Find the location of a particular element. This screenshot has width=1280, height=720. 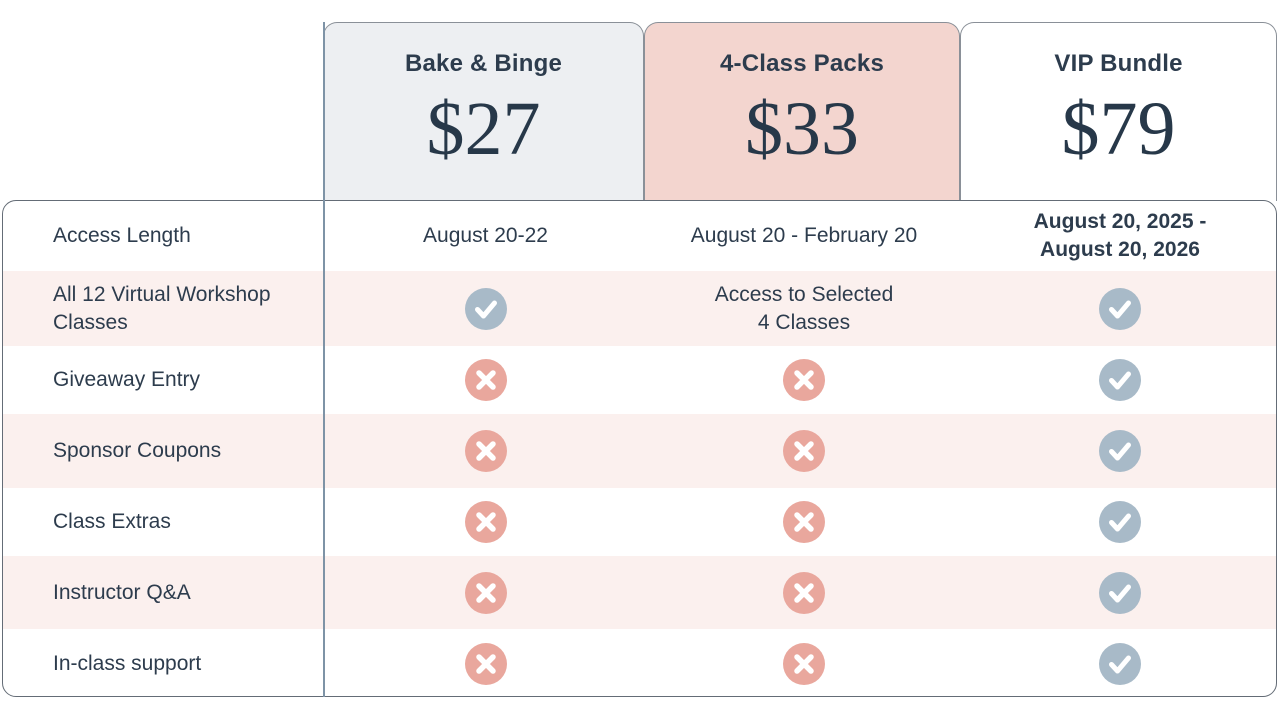

vip-date-line2: August 20, 2026 is located at coordinates (1120, 249).